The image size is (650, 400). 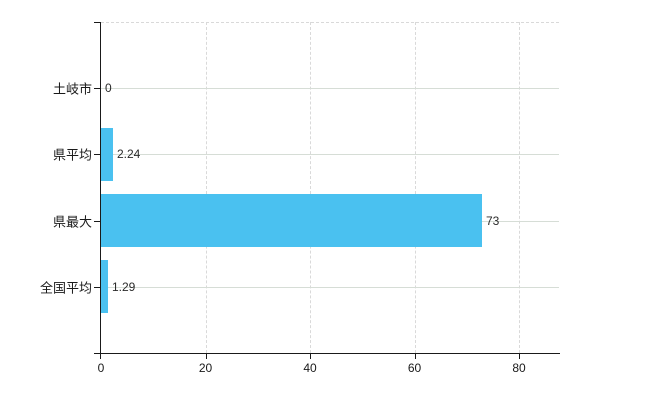 What do you see at coordinates (100, 190) in the screenshot?
I see `y-axis-line` at bounding box center [100, 190].